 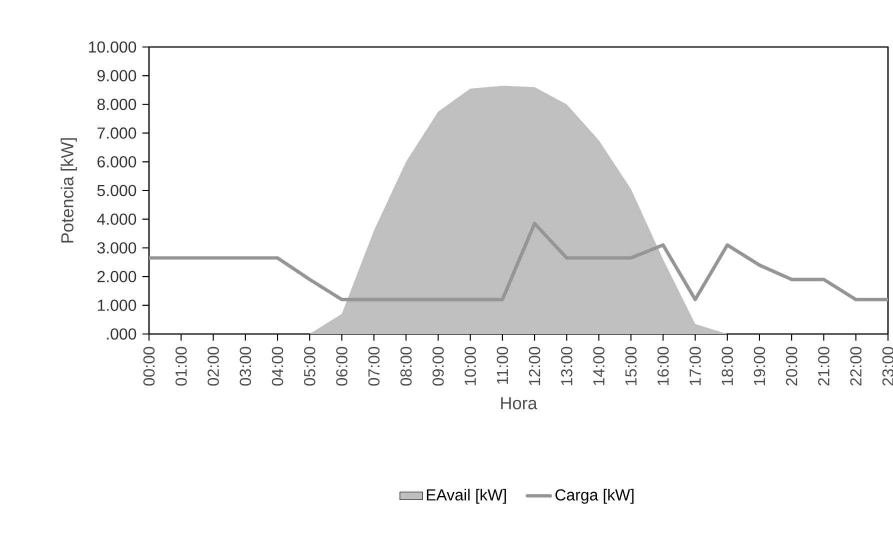 What do you see at coordinates (116, 190) in the screenshot?
I see `y-tick-label: 5.000` at bounding box center [116, 190].